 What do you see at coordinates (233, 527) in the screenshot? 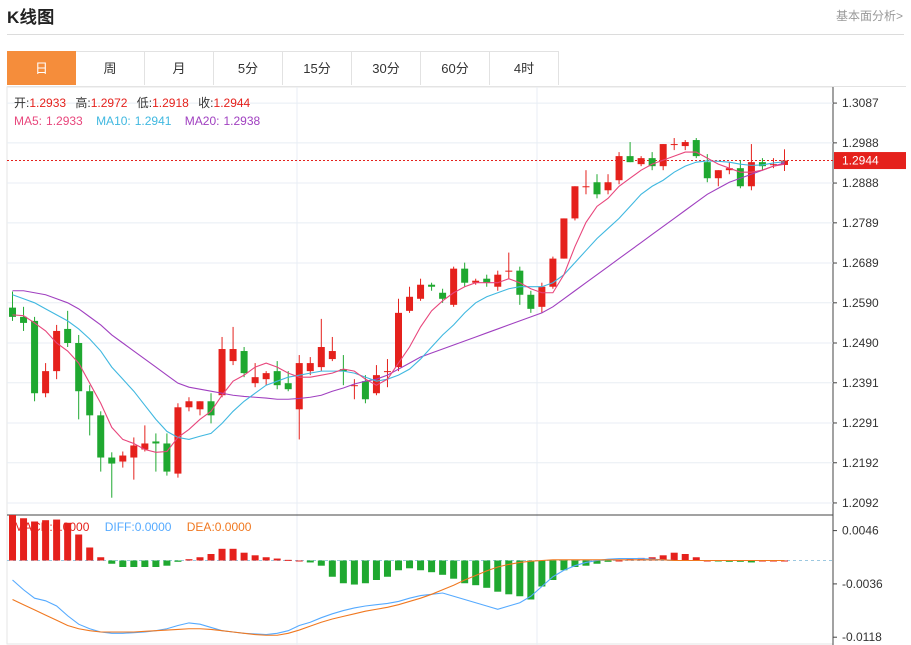
I see `dea-value: 0.0000` at bounding box center [233, 527].